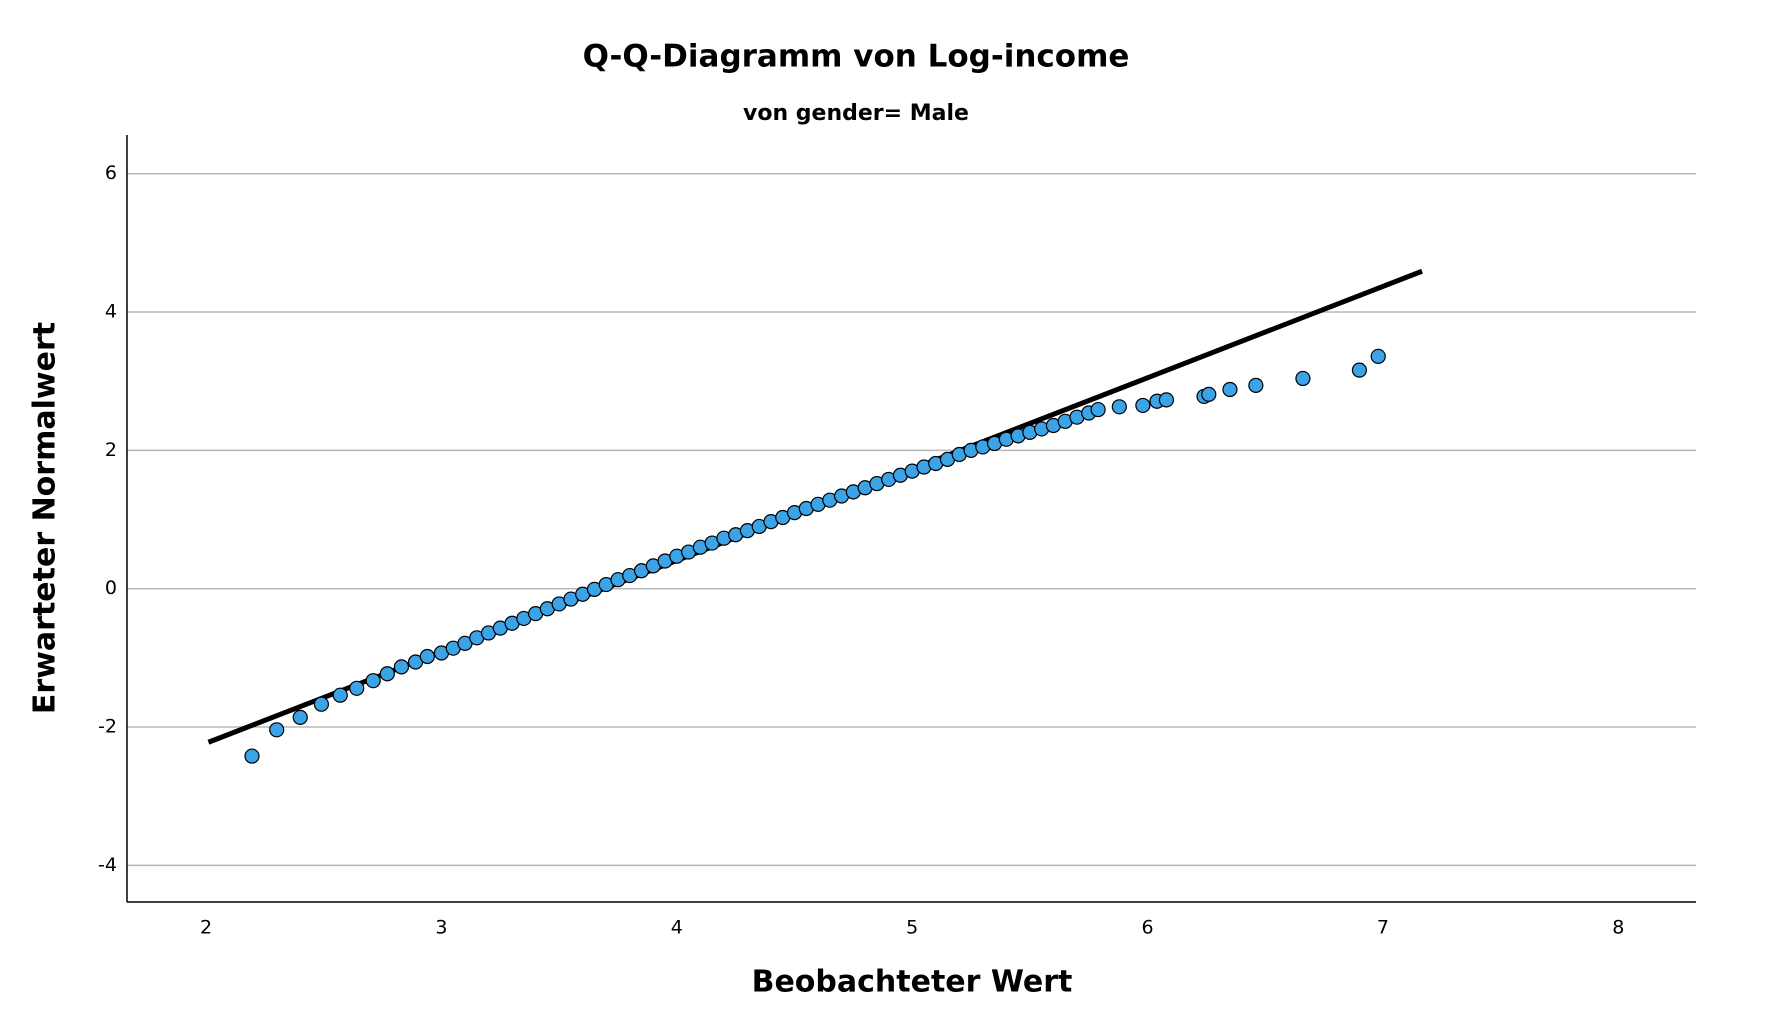  Describe the element at coordinates (1618, 928) in the screenshot. I see `x-tick-label: 8` at that location.